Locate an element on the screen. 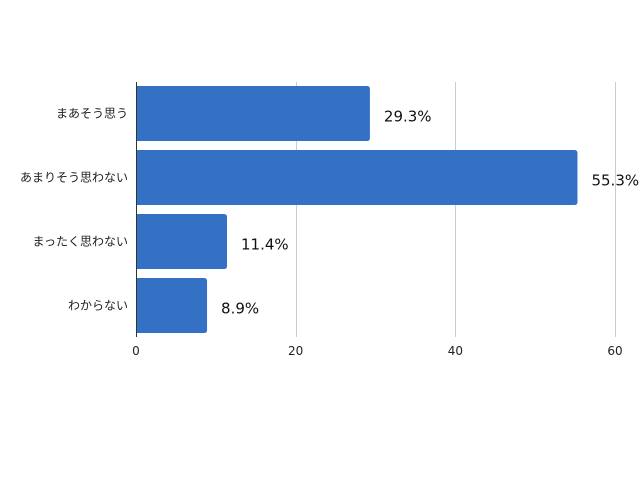  data-label: 11.4% is located at coordinates (265, 245).